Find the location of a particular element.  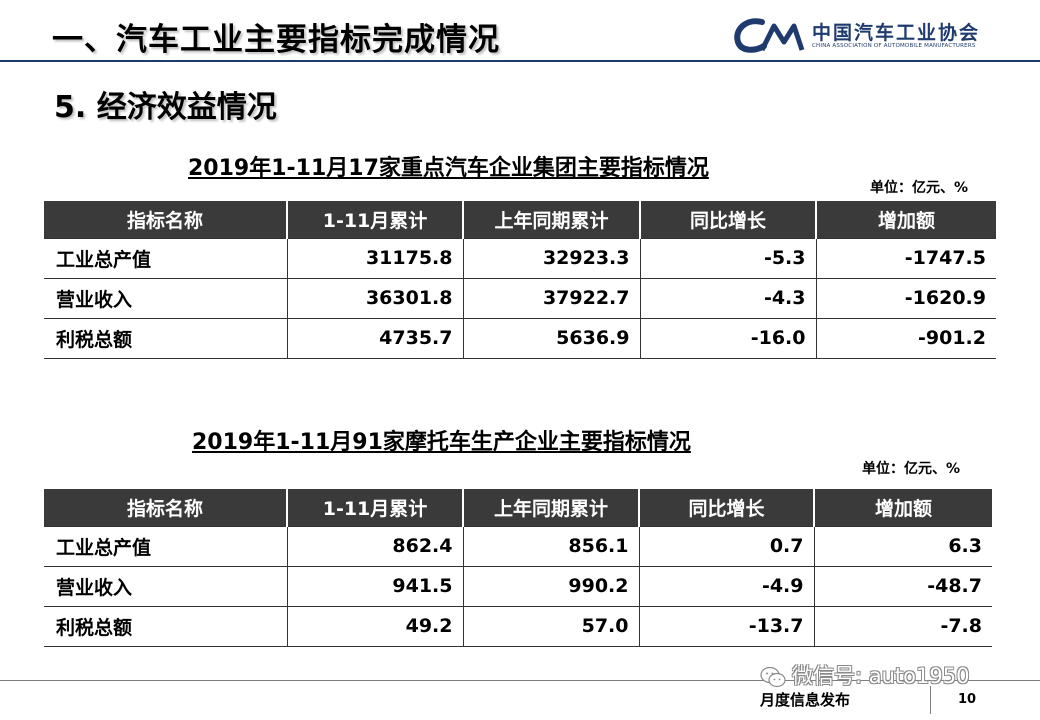

table1-unit: 单位：亿元、% is located at coordinates (919, 188).